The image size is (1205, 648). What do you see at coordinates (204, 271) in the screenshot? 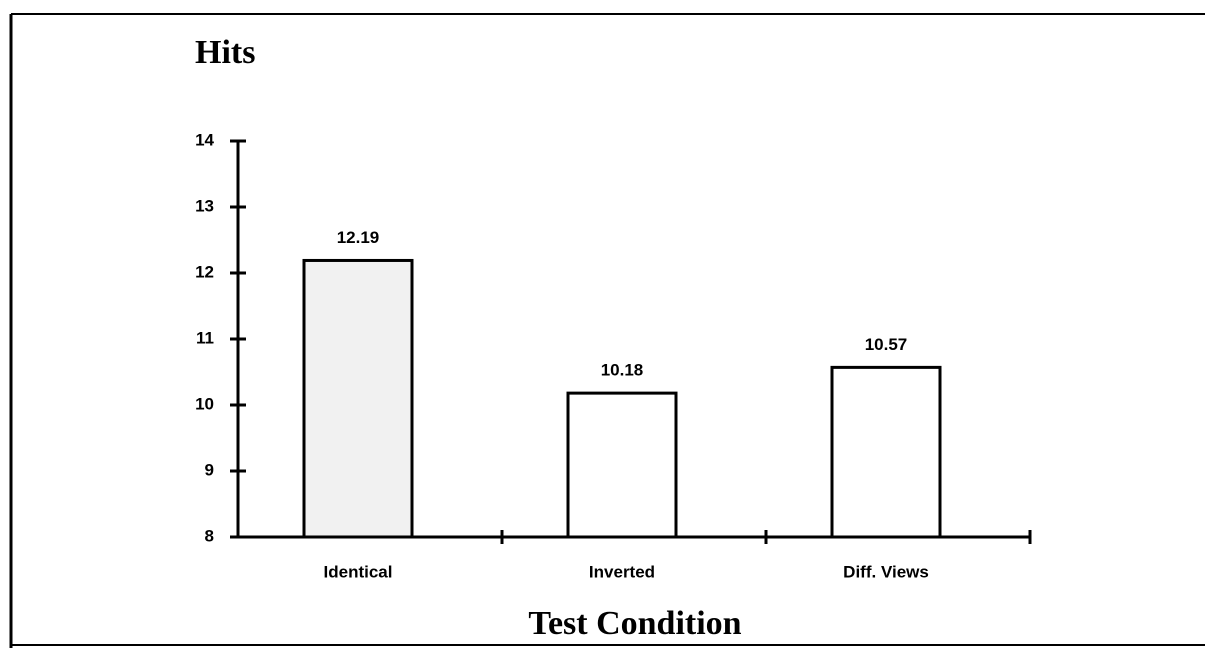
I see `y-tick-label: 12` at bounding box center [204, 271].